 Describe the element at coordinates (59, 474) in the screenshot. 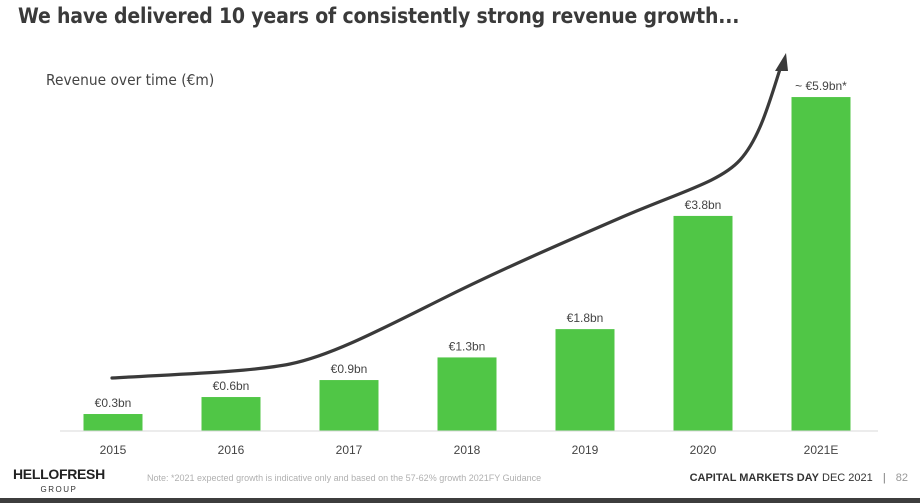

I see `logo-wordmark: HELLOFRESH` at that location.